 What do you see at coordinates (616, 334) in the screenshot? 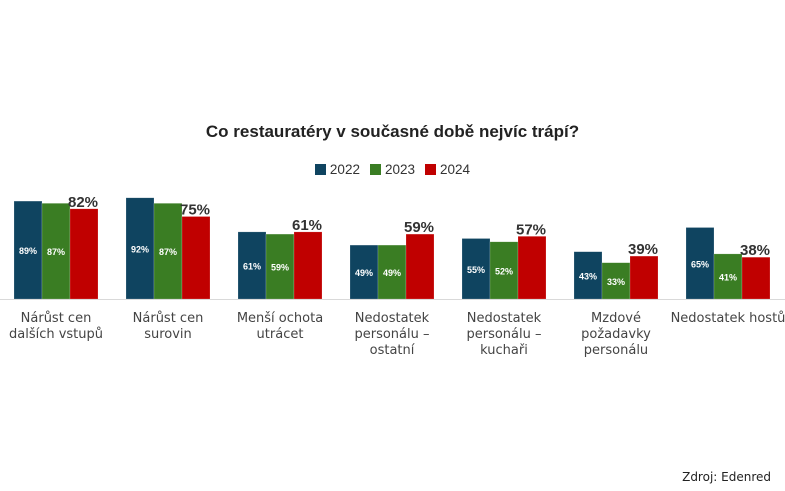
I see `category-label: požadavky` at bounding box center [616, 334].